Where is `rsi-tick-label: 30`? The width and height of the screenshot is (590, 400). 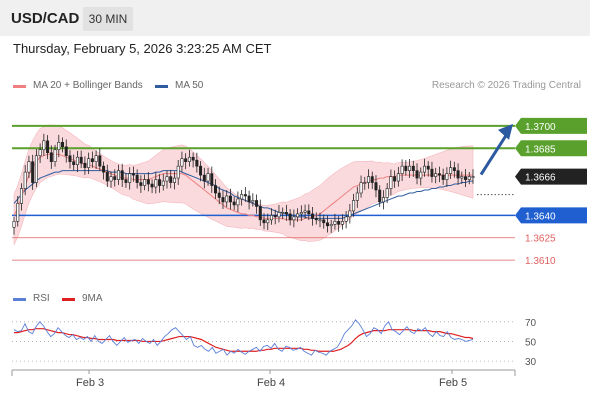 rsi-tick-label: 30 is located at coordinates (531, 362).